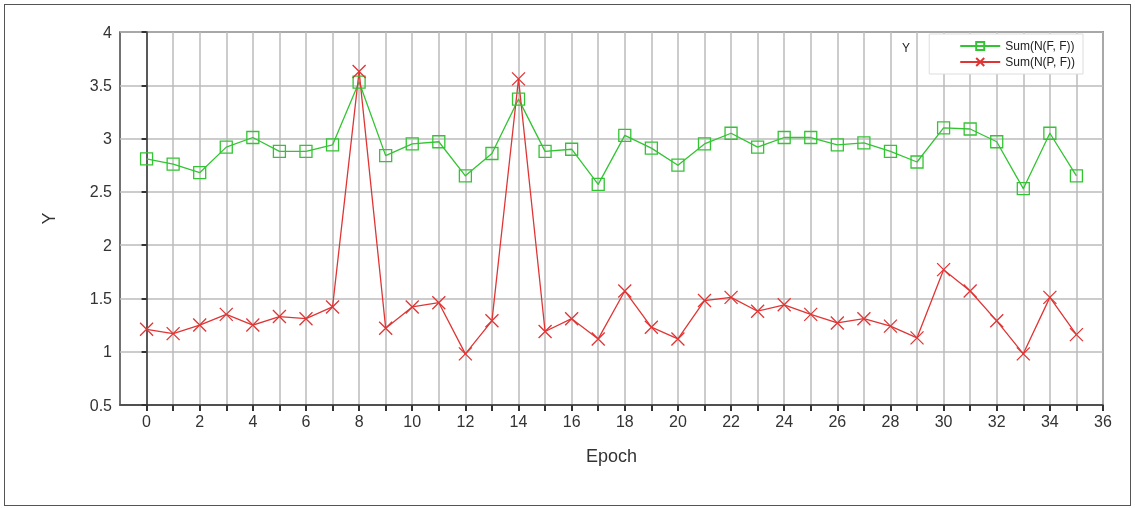 The width and height of the screenshot is (1135, 508). What do you see at coordinates (611, 456) in the screenshot?
I see `x-axis-title: Epoch` at bounding box center [611, 456].